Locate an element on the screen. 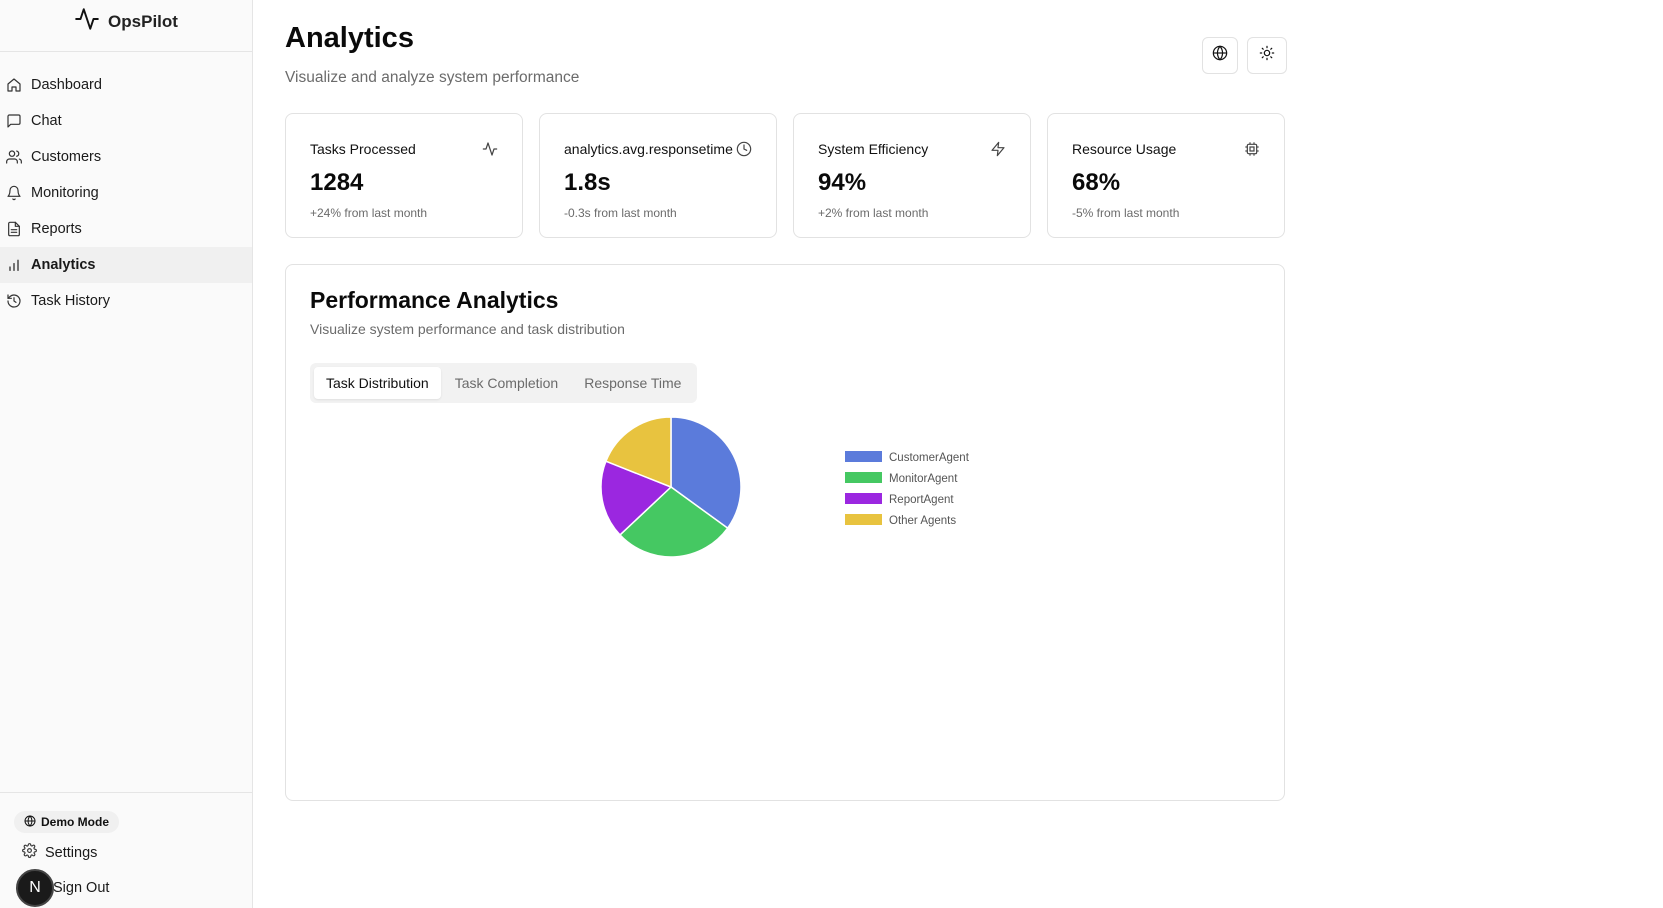 The image size is (1663, 908). sidebar-item-chat: Chat is located at coordinates (126, 121).